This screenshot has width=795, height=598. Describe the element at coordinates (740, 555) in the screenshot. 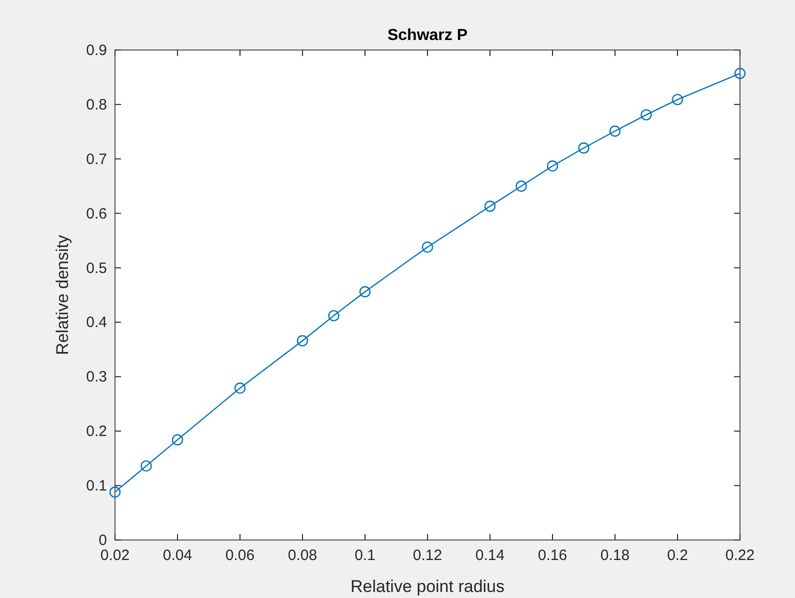

I see `x-tick-label: 0.22` at that location.